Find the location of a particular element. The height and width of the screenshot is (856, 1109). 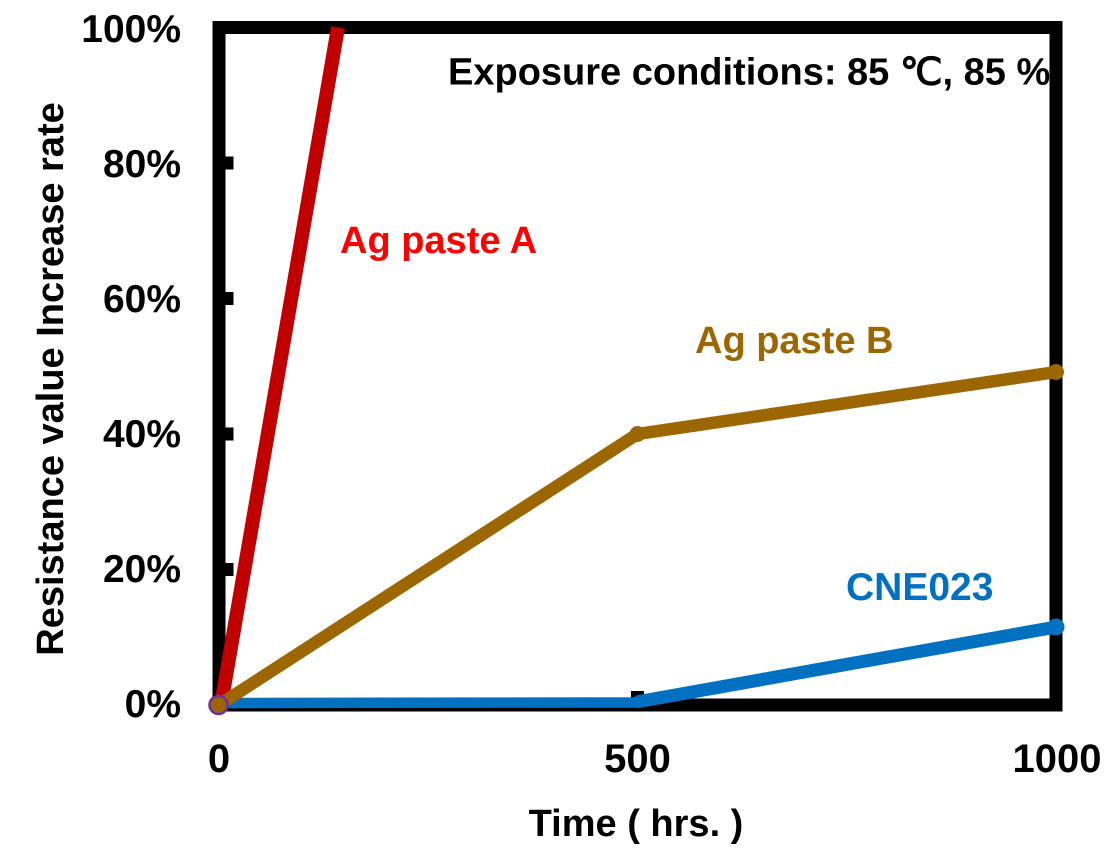

svg-text: 40% is located at coordinates (142, 434).